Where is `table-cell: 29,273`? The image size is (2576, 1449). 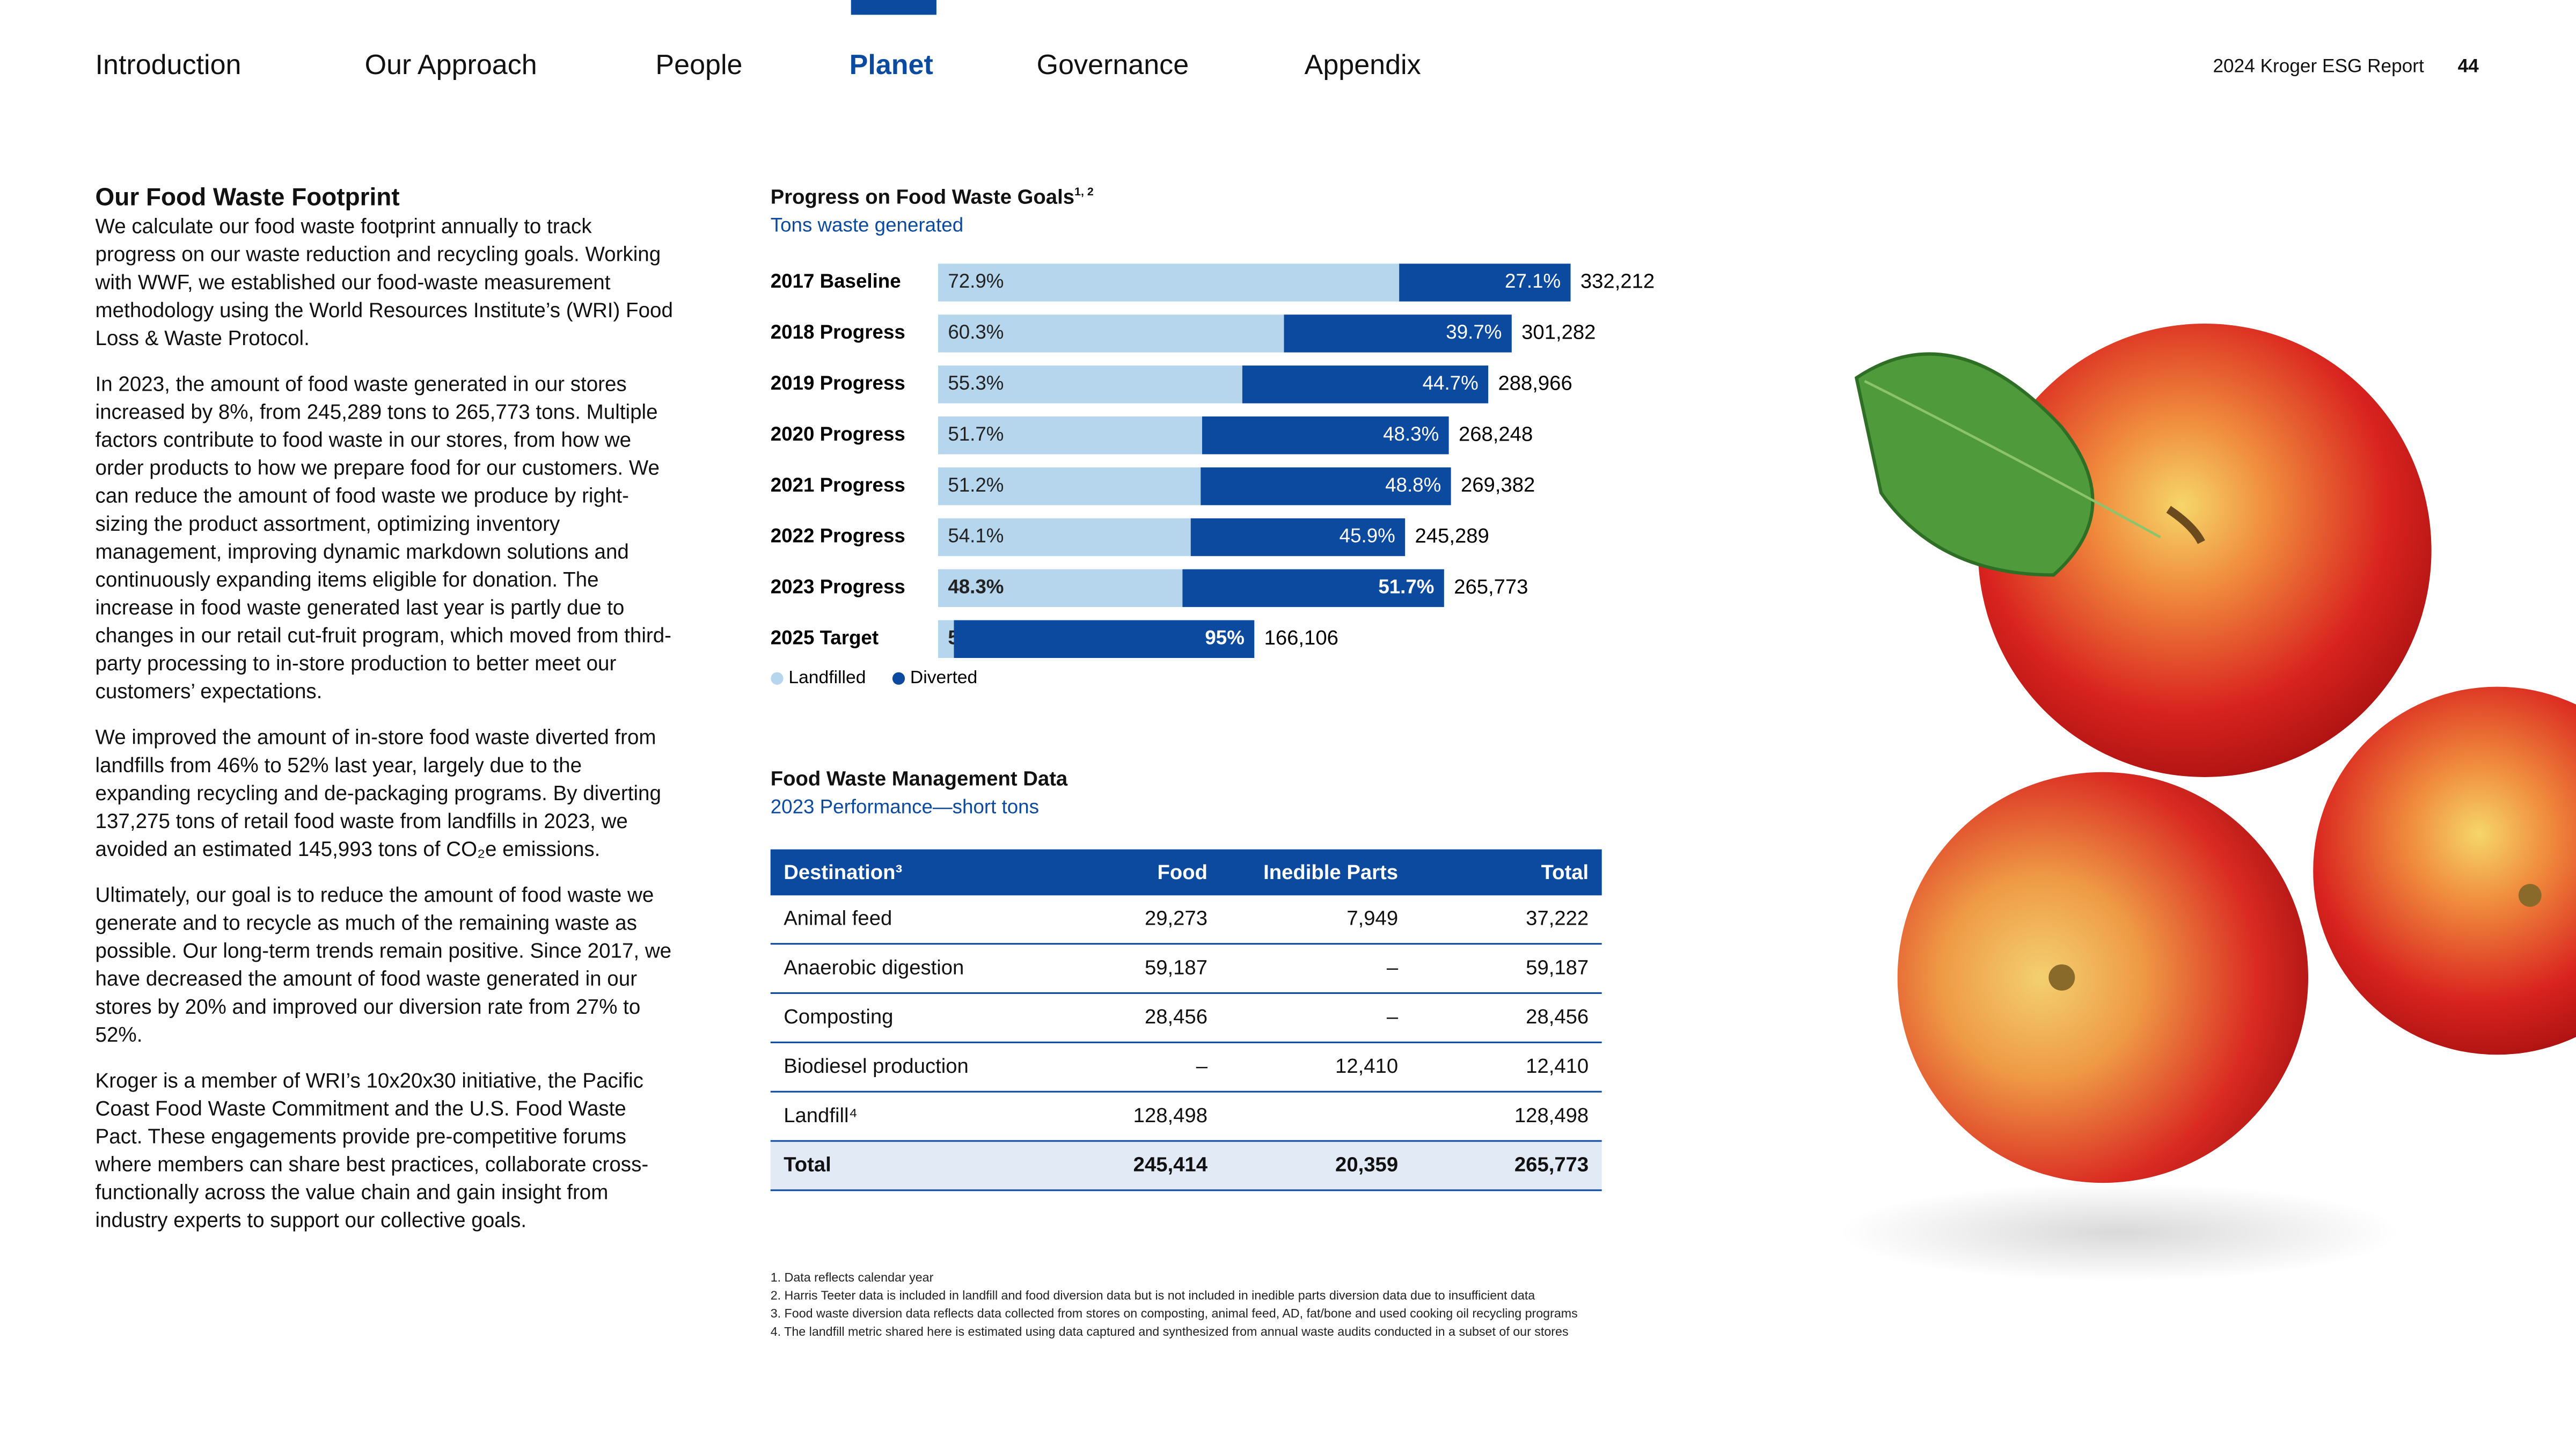
table-cell: 29,273 is located at coordinates (1176, 918).